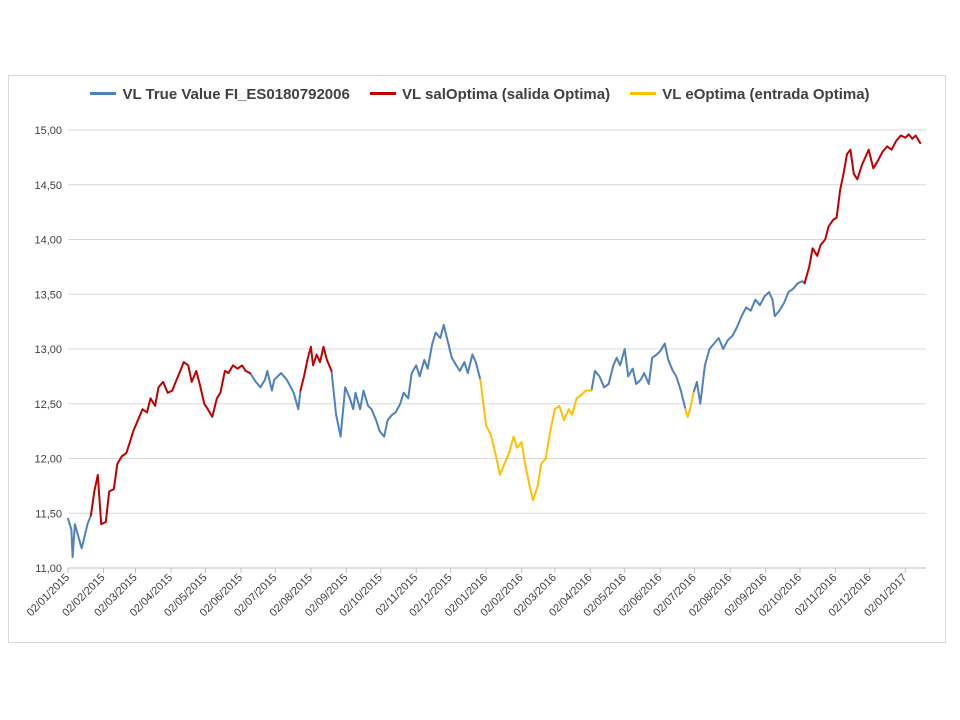  I want to click on legend-swatch-e-optima, so click(643, 93).